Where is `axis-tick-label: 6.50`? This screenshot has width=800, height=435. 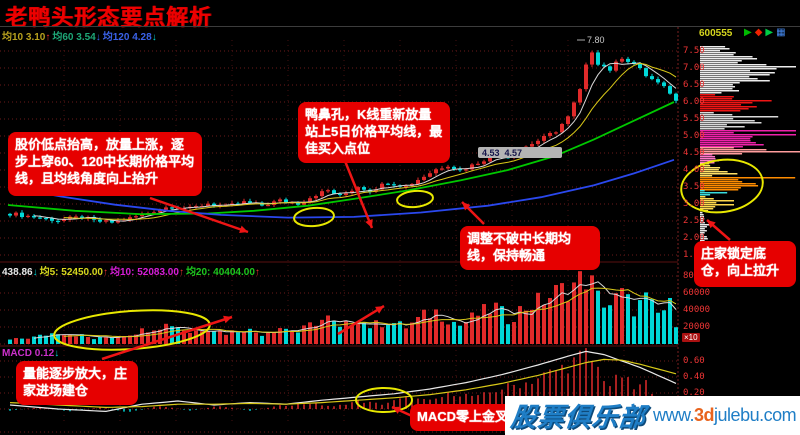
axis-tick-label: 6.50 is located at coordinates (694, 85).